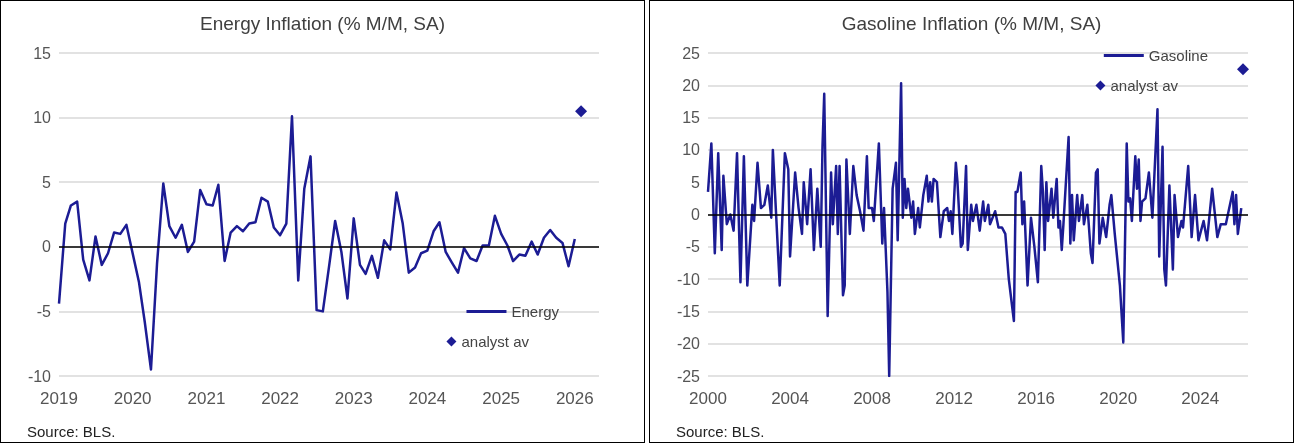  Describe the element at coordinates (708, 398) in the screenshot. I see `x-tick-label: 2000` at that location.